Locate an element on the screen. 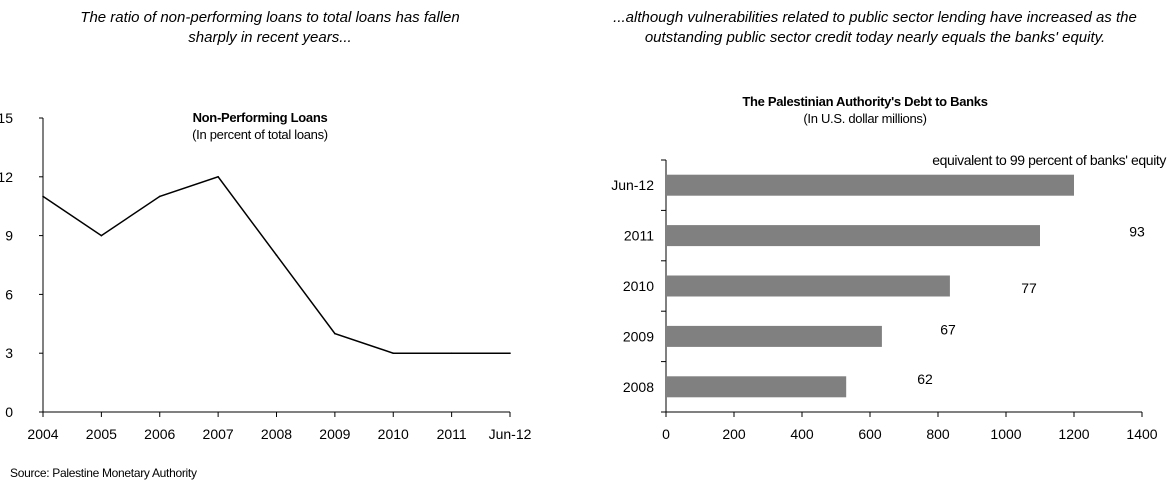 Image resolution: width=1174 pixels, height=485 pixels. npl-x-tick-label: 2005 is located at coordinates (101, 434).